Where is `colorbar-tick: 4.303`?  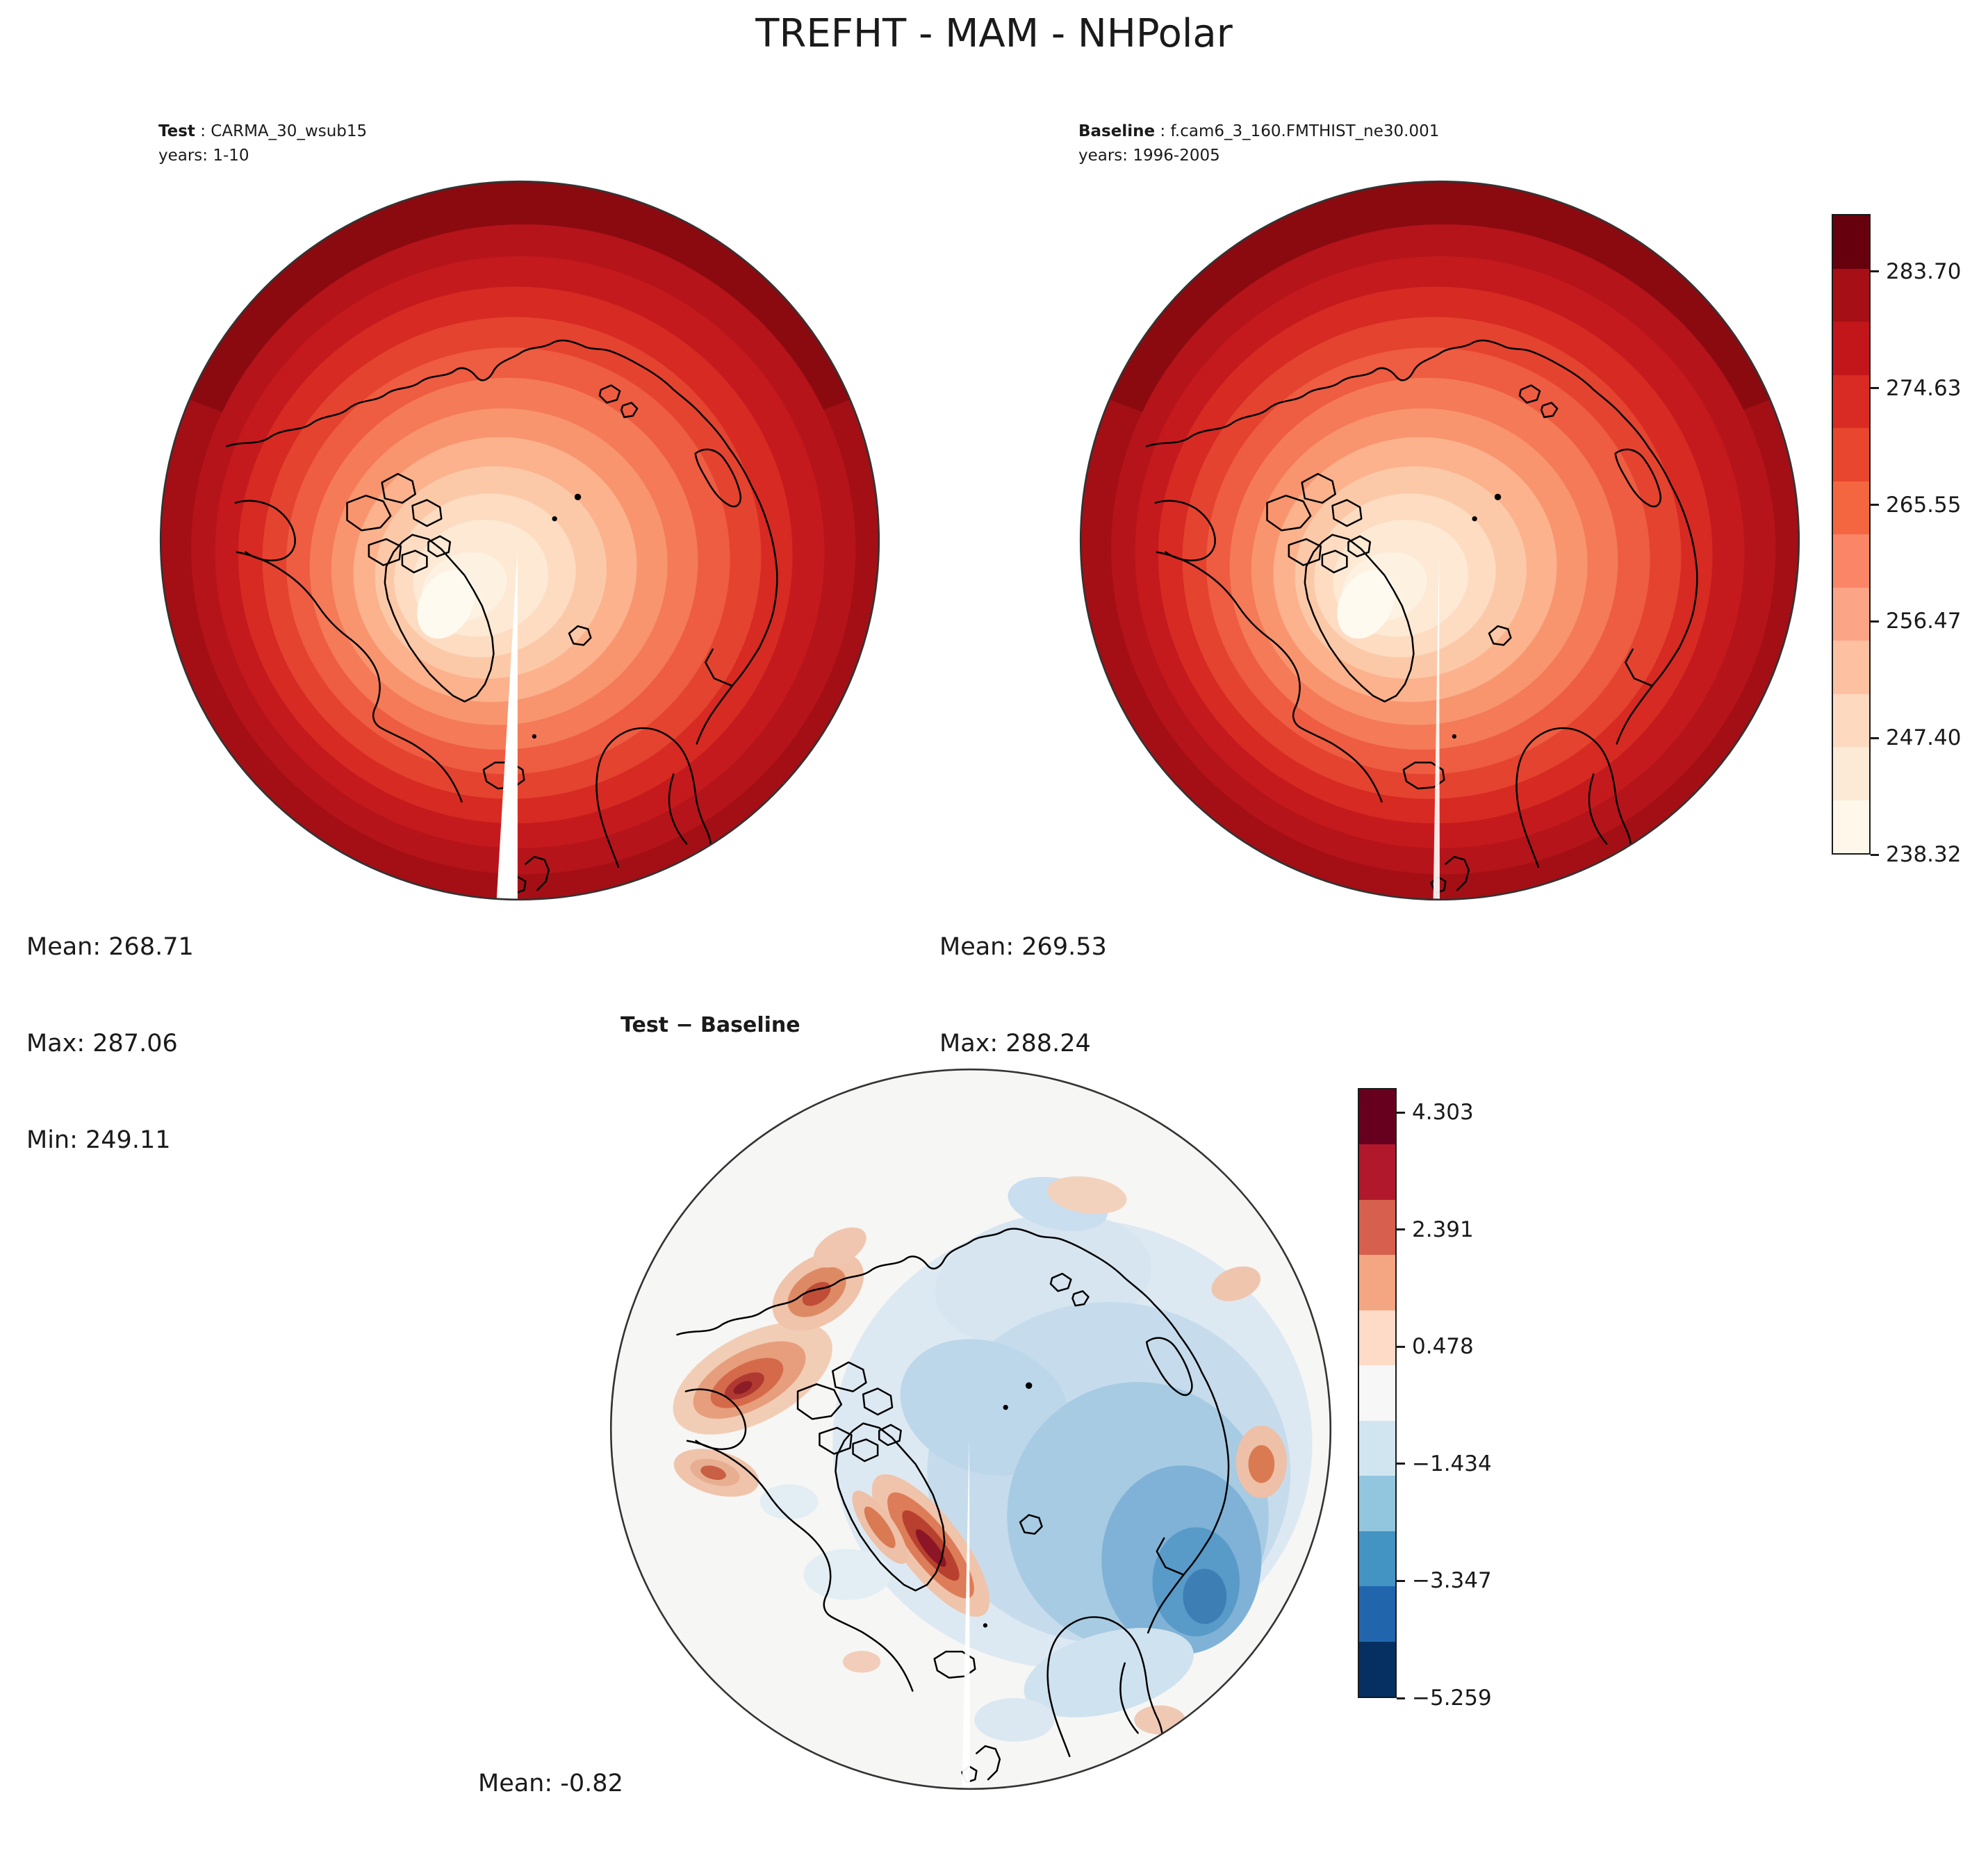
colorbar-tick: 4.303 is located at coordinates (1435, 1112).